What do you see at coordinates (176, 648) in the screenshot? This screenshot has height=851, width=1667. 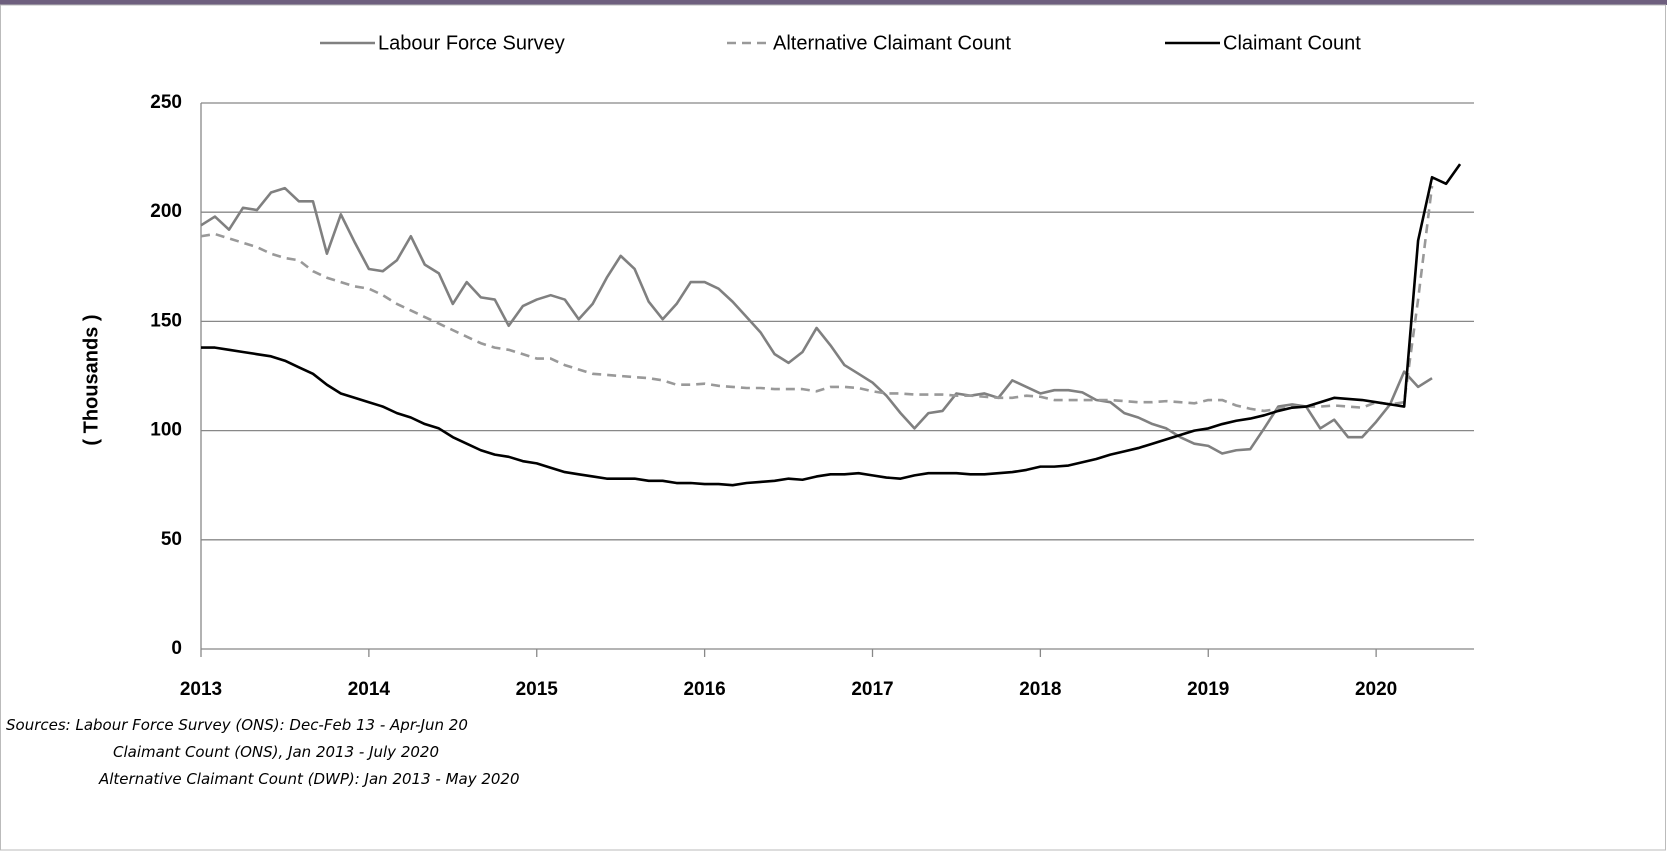 I see `y-tick-label: 0` at bounding box center [176, 648].